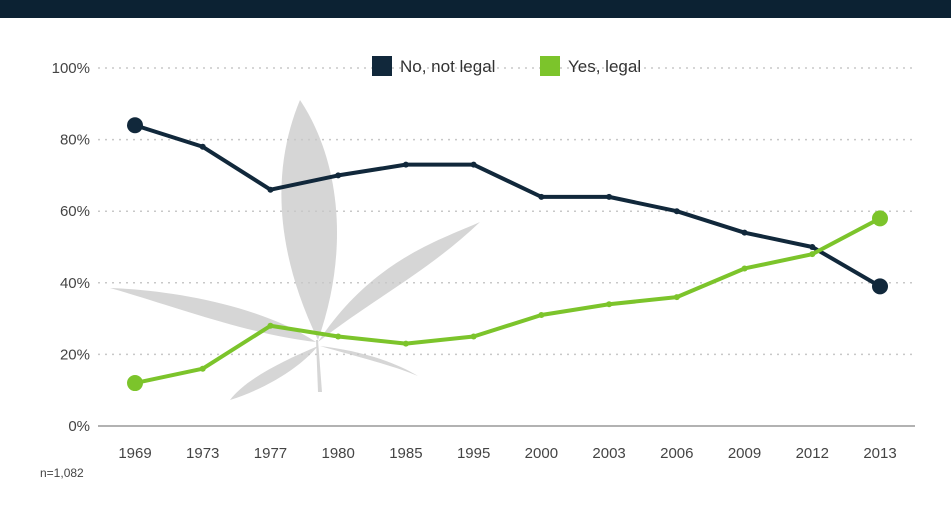 This screenshot has height=510, width=951. What do you see at coordinates (270, 453) in the screenshot?
I see `x-tick-label: 1977` at bounding box center [270, 453].